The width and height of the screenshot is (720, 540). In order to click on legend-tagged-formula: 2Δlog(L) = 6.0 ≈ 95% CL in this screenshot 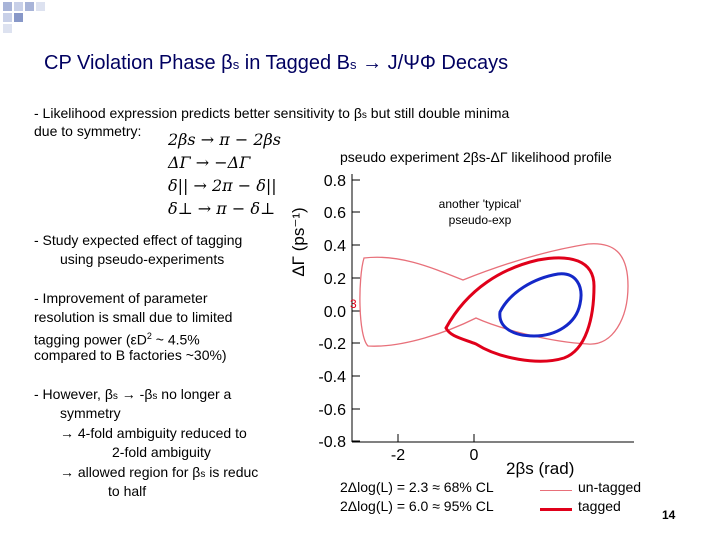, I will do `click(417, 506)`.